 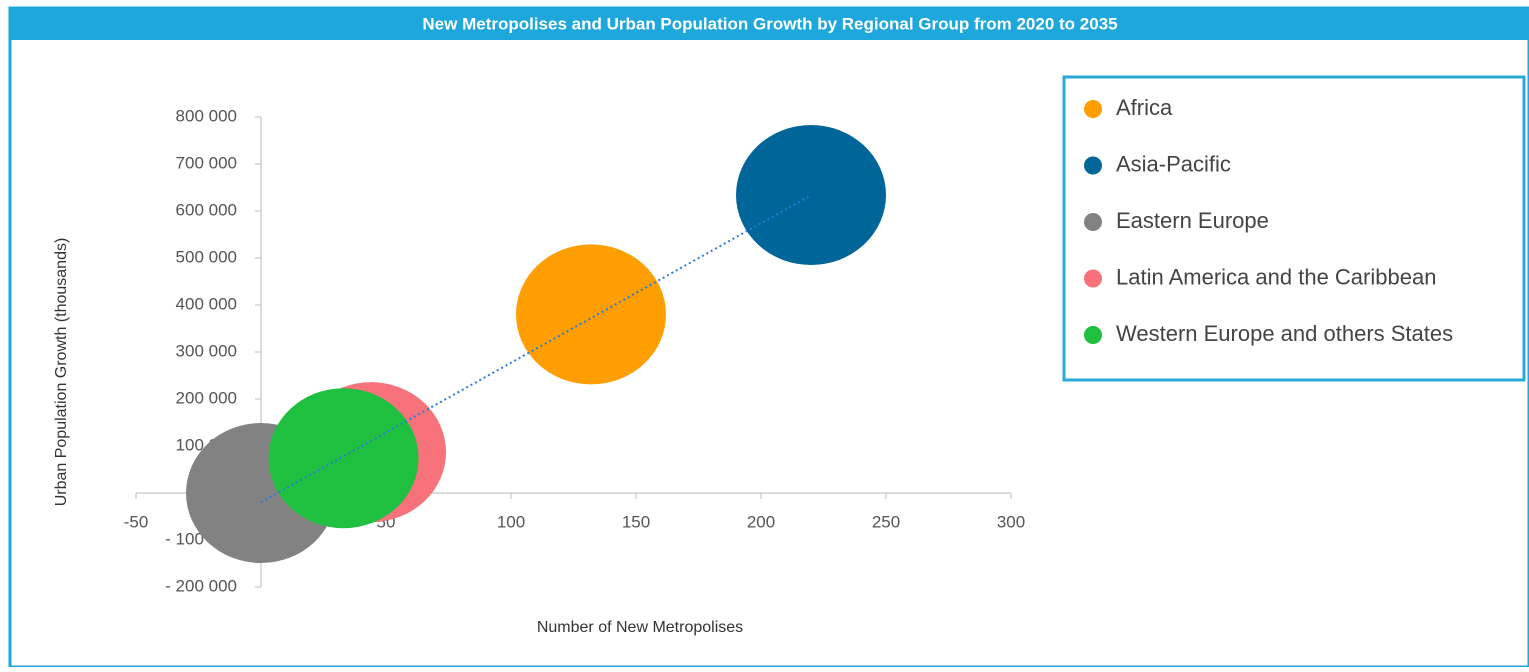 What do you see at coordinates (61, 372) in the screenshot?
I see `y-axis-title: Urban Population Growth (thousands)` at bounding box center [61, 372].